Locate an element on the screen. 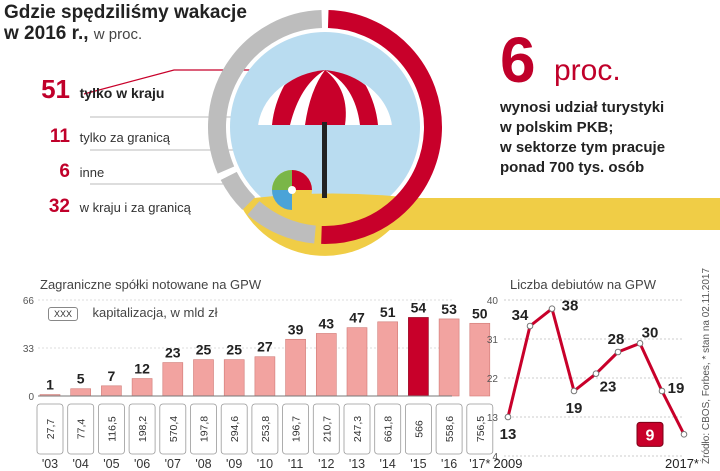  bar-x-tick: '03 is located at coordinates (50, 464).